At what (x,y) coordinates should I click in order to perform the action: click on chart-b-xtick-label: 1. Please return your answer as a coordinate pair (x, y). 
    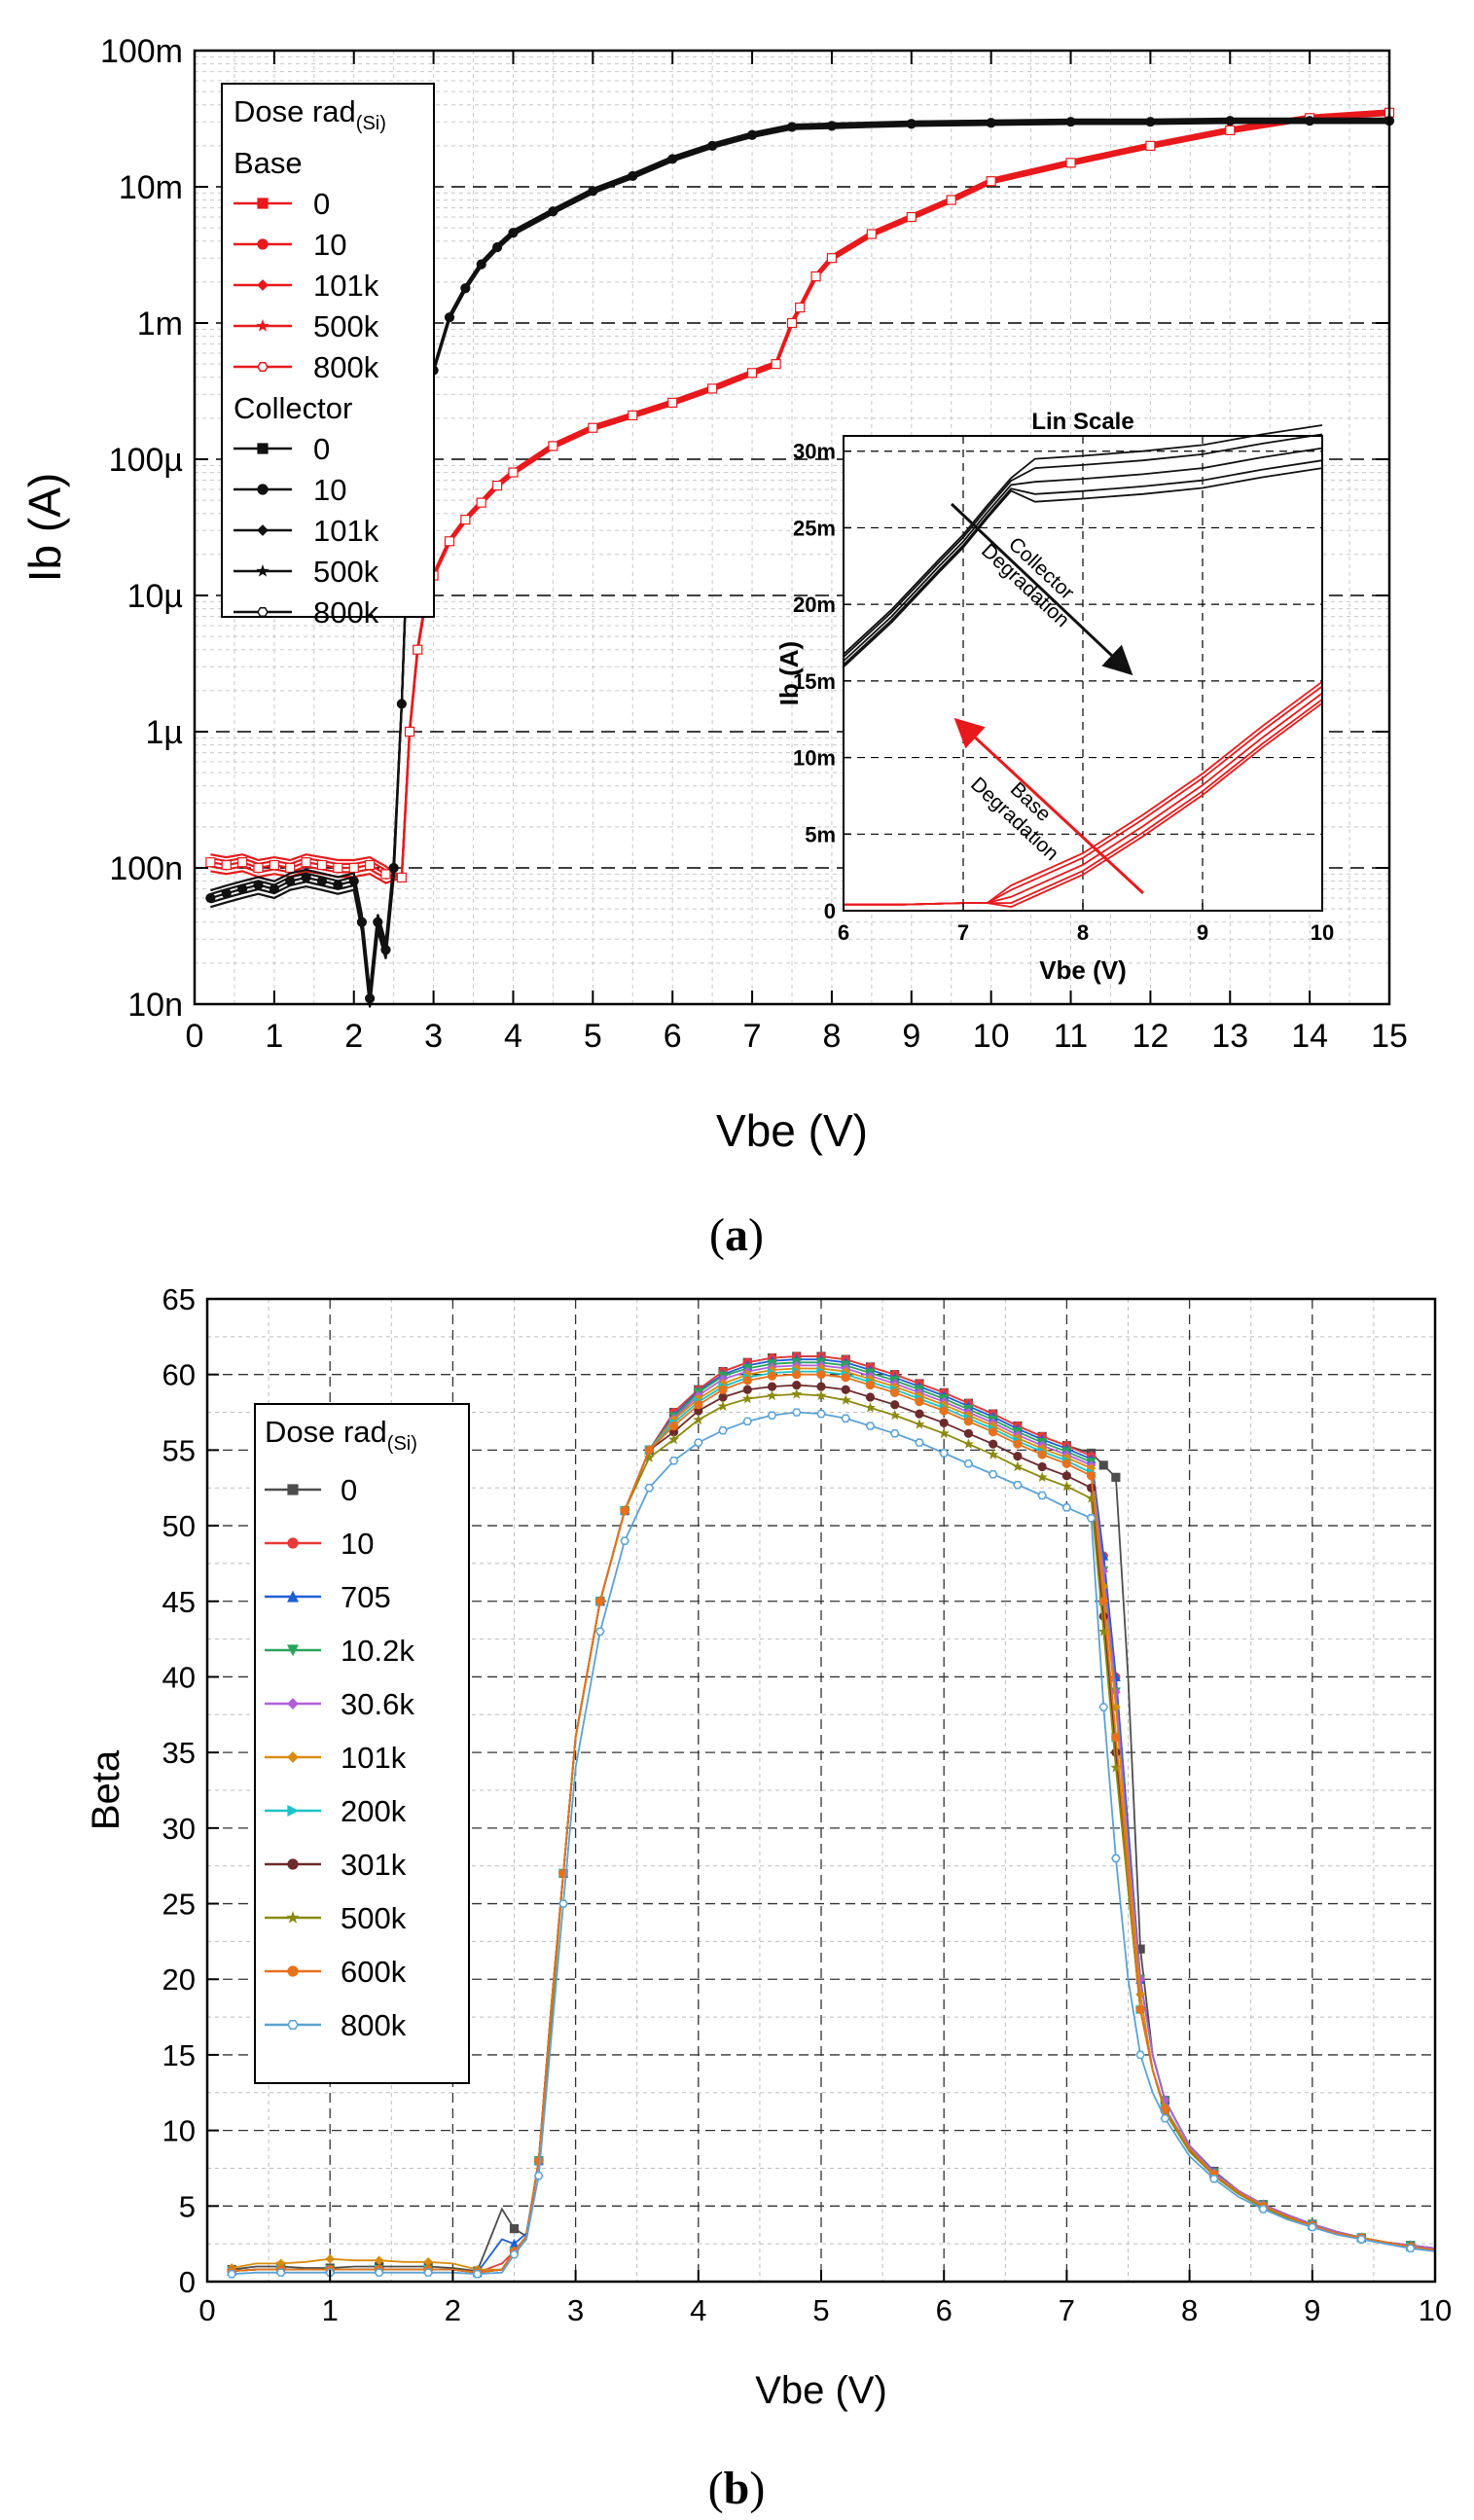
    Looking at the image, I should click on (330, 2310).